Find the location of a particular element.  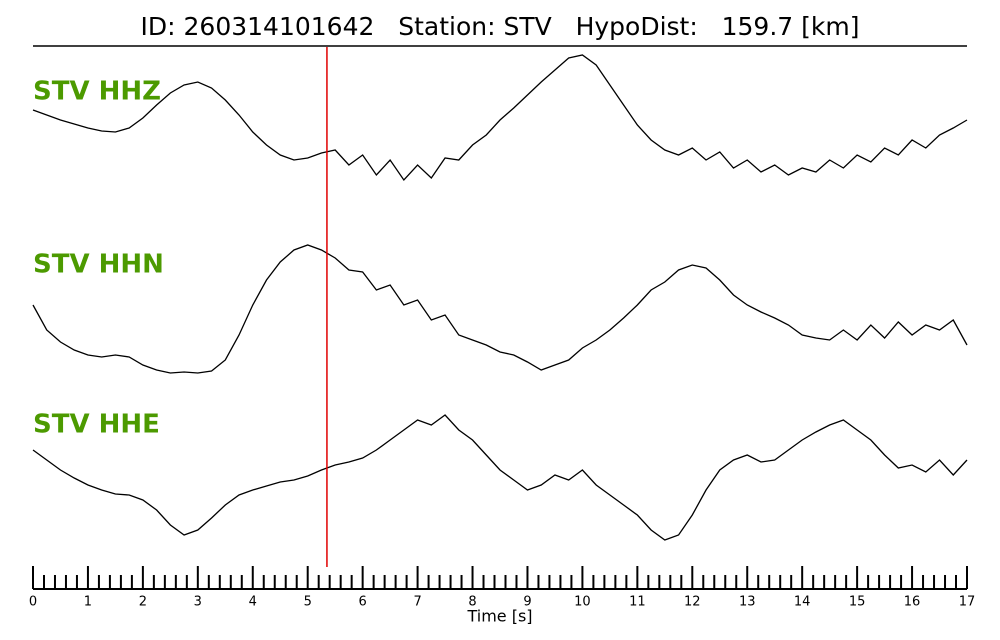

x-tick-label: 0 is located at coordinates (33, 602).